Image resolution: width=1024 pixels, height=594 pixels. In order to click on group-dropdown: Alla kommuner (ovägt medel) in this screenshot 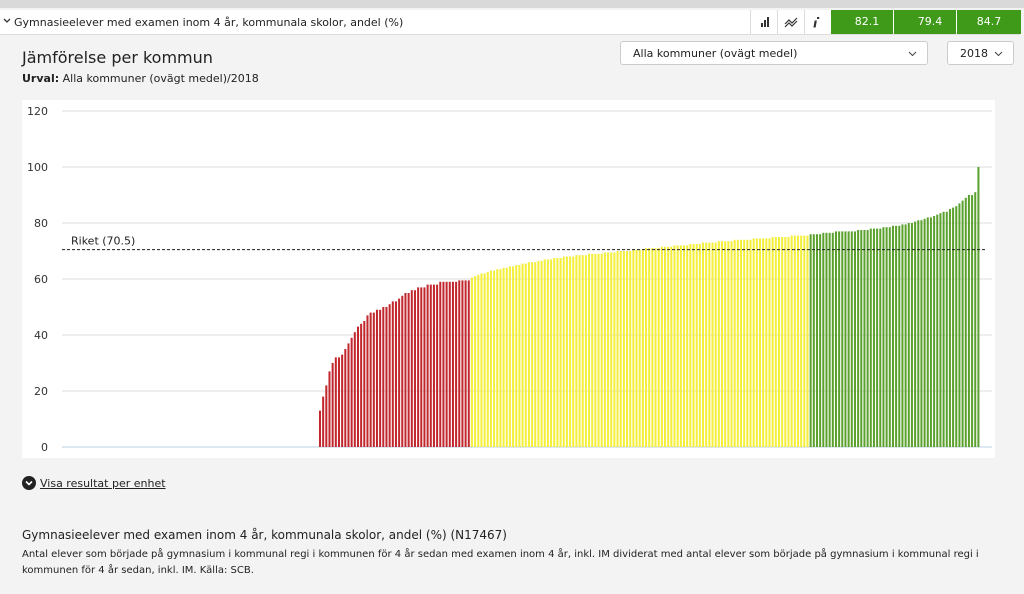, I will do `click(774, 53)`.